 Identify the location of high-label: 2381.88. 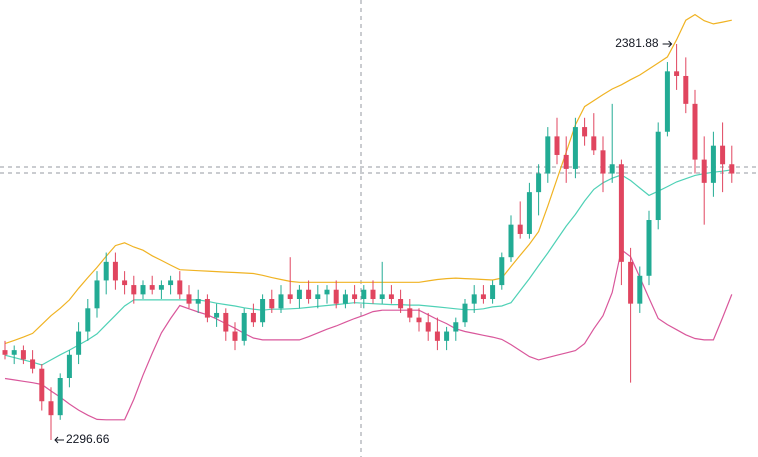
(637, 43).